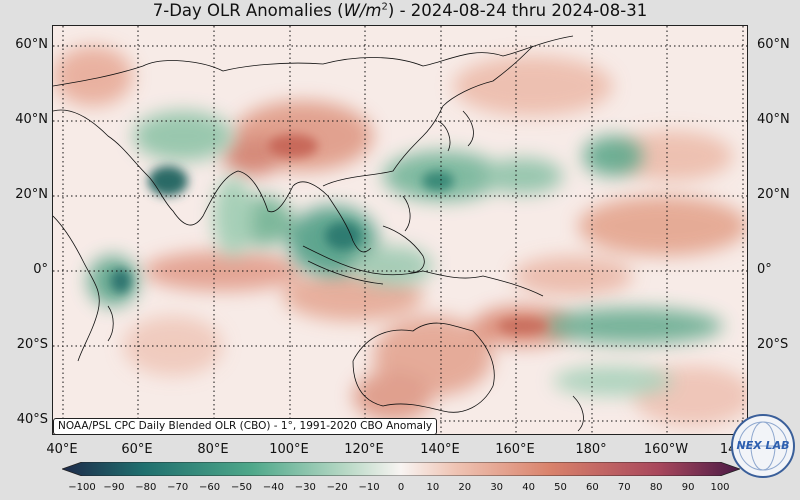 The width and height of the screenshot is (800, 500). What do you see at coordinates (289, 449) in the screenshot?
I see `lon-label: 100°E` at bounding box center [289, 449].